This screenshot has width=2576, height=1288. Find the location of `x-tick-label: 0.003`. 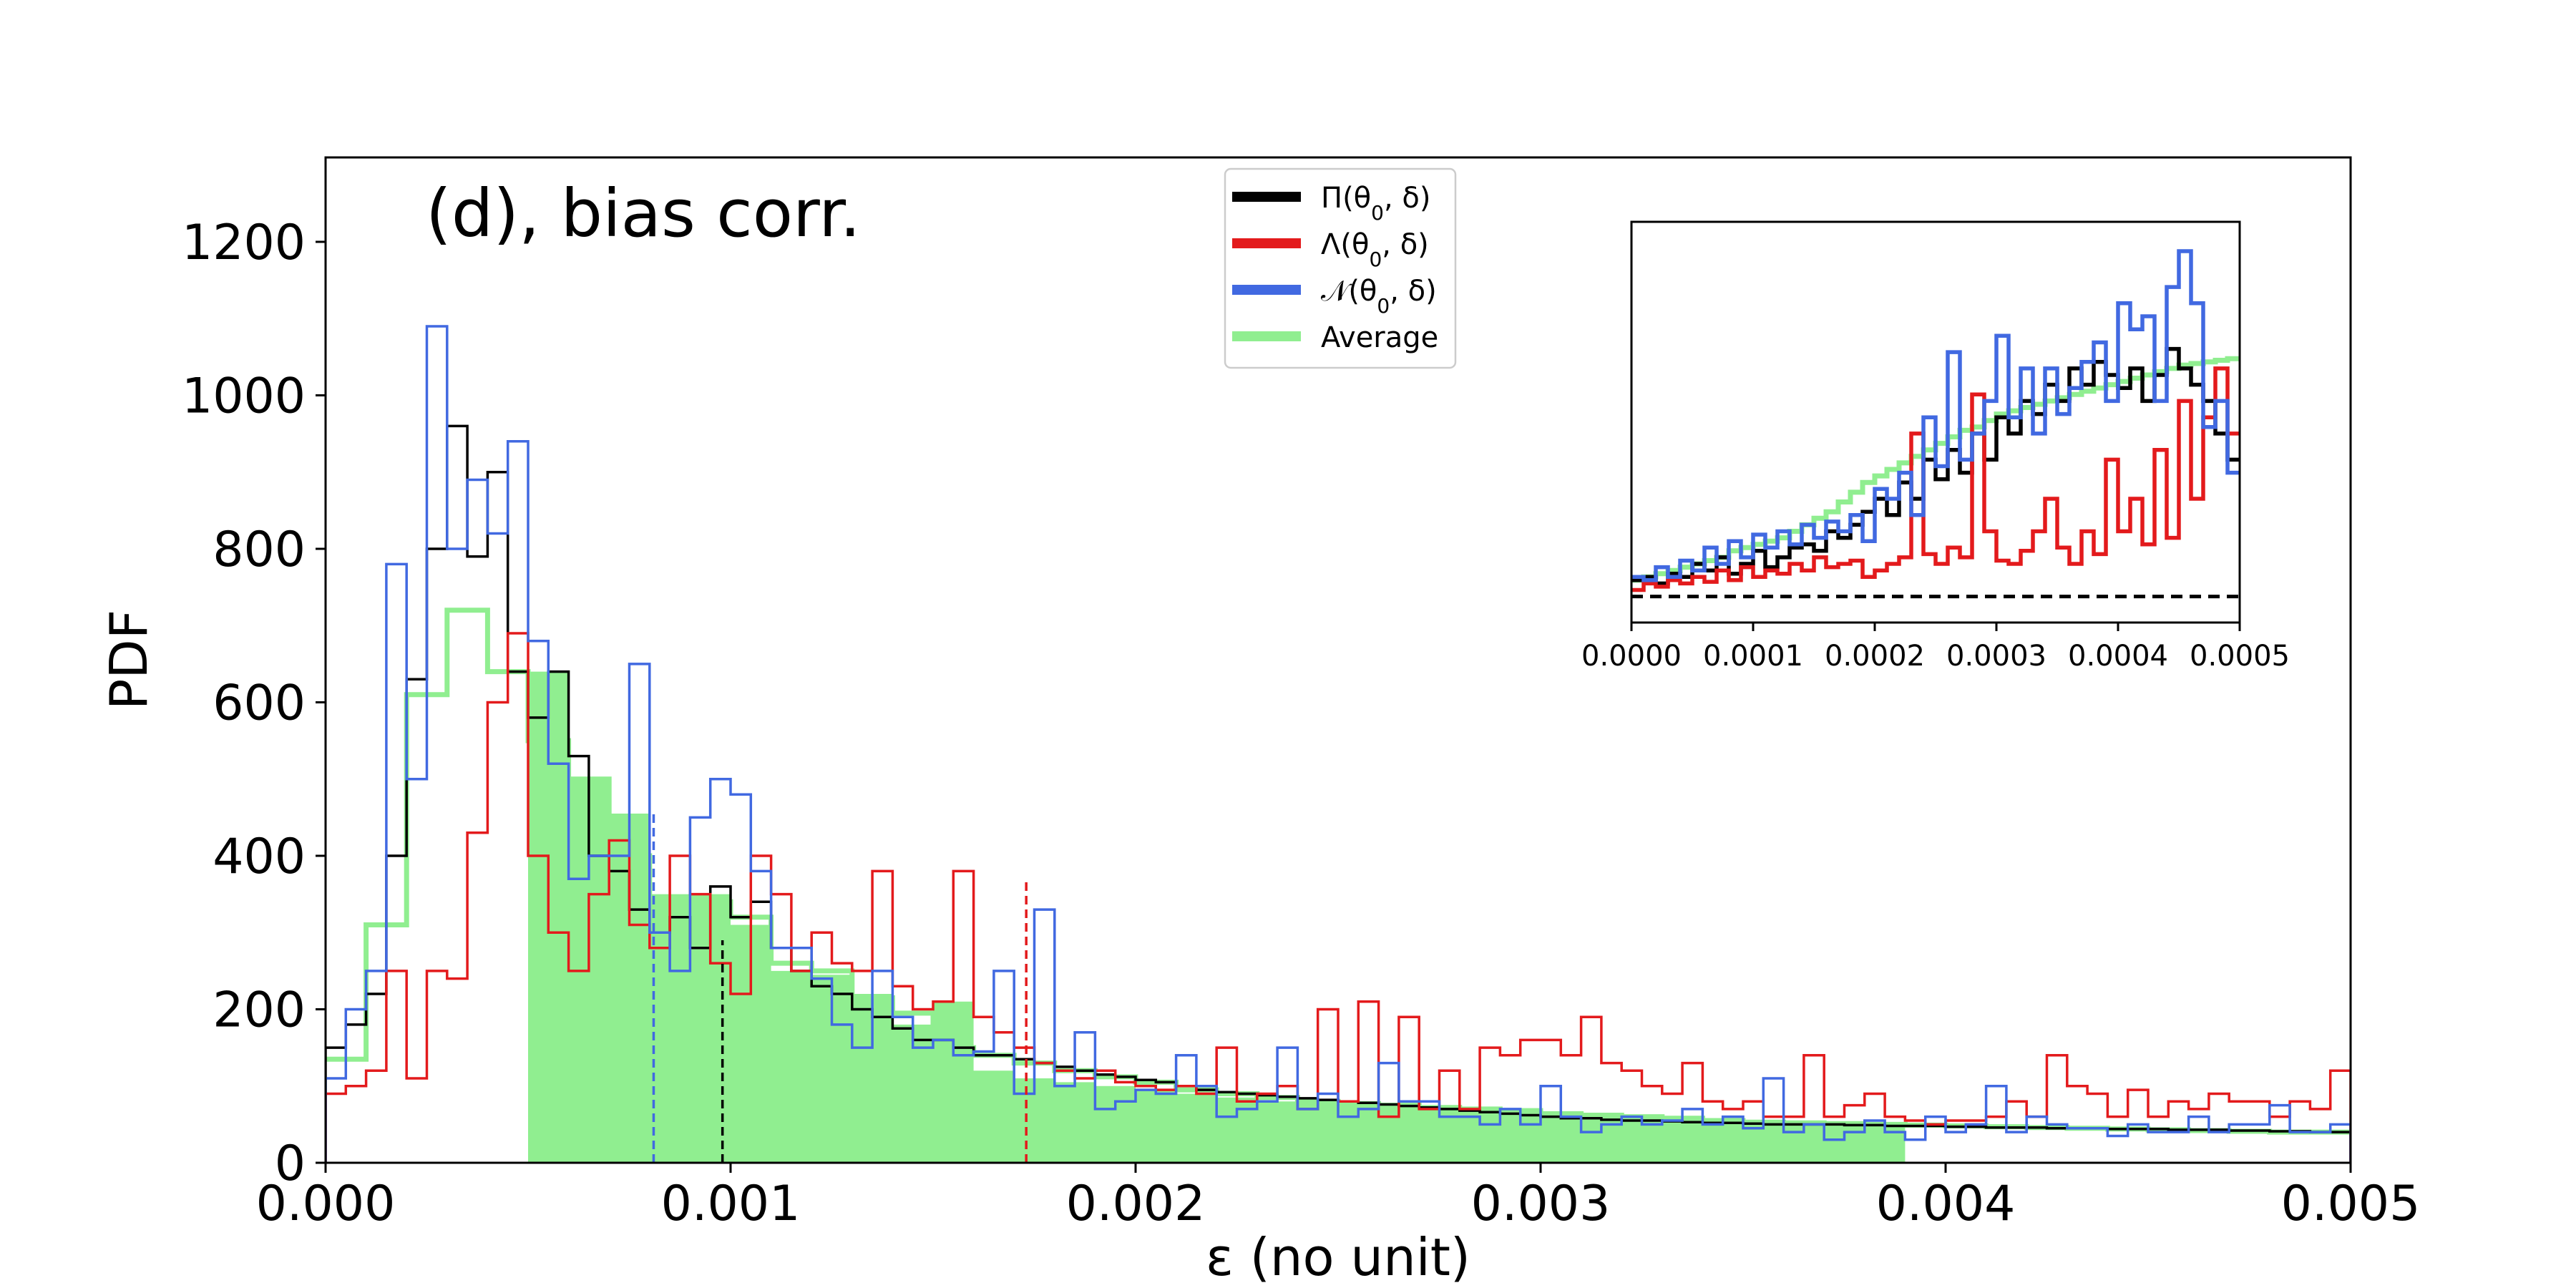

x-tick-label: 0.003 is located at coordinates (1541, 1204).